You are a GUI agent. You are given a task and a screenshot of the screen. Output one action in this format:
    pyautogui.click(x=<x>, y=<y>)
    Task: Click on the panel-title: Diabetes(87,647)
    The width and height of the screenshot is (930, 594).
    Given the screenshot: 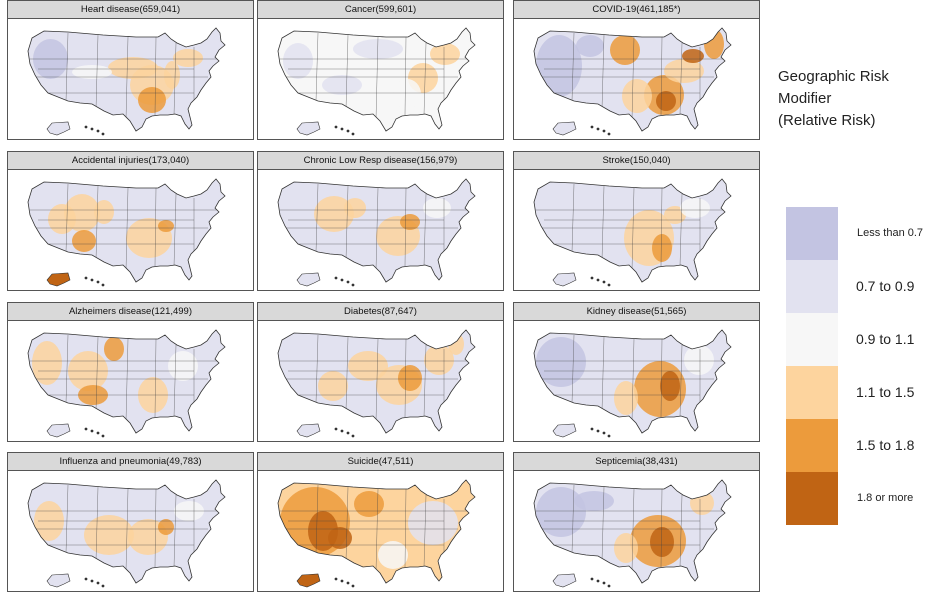 What is the action you would take?
    pyautogui.click(x=380, y=312)
    